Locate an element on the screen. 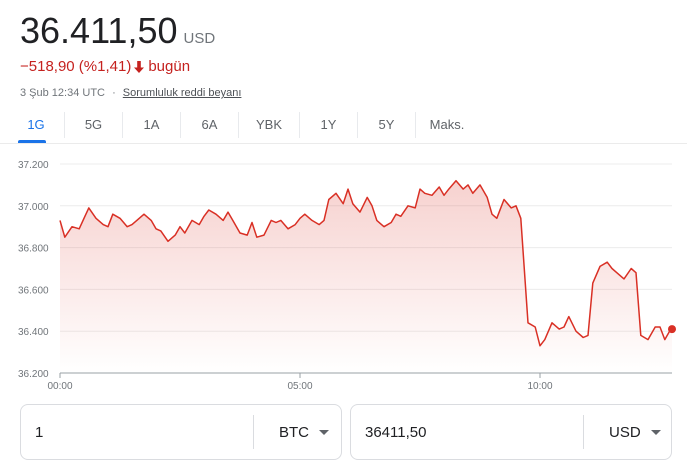 This screenshot has width=687, height=468. tab-ybk: YBK is located at coordinates (269, 125).